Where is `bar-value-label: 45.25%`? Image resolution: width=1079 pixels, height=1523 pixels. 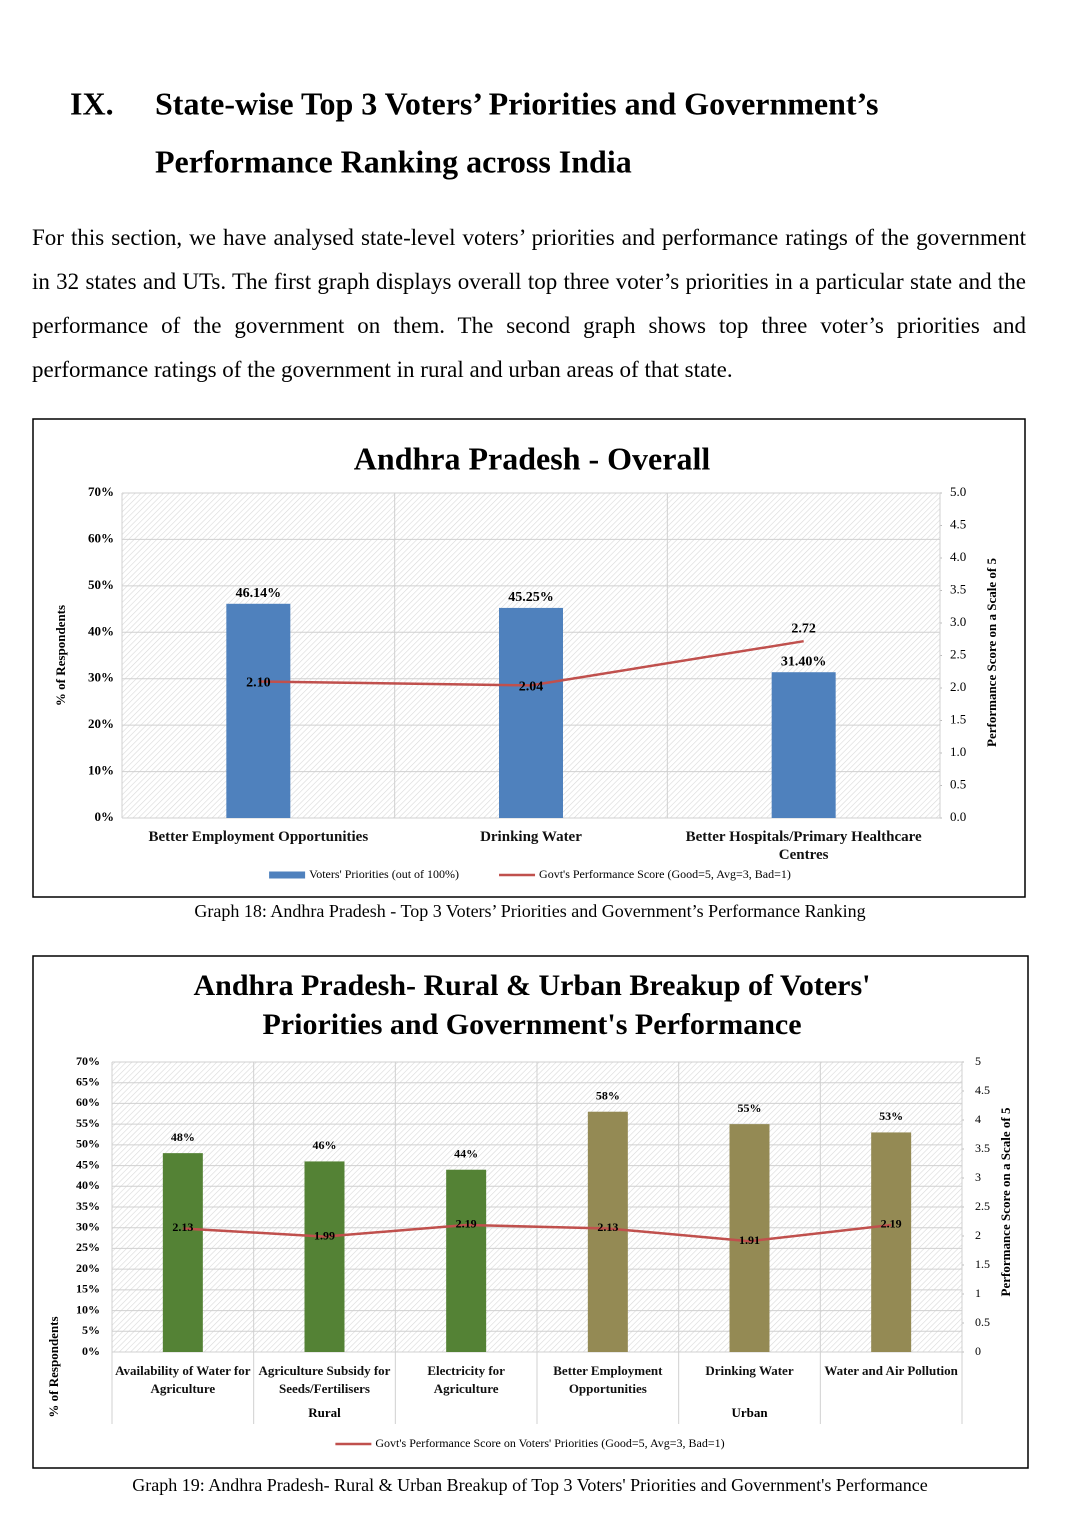 bar-value-label: 45.25% is located at coordinates (531, 597).